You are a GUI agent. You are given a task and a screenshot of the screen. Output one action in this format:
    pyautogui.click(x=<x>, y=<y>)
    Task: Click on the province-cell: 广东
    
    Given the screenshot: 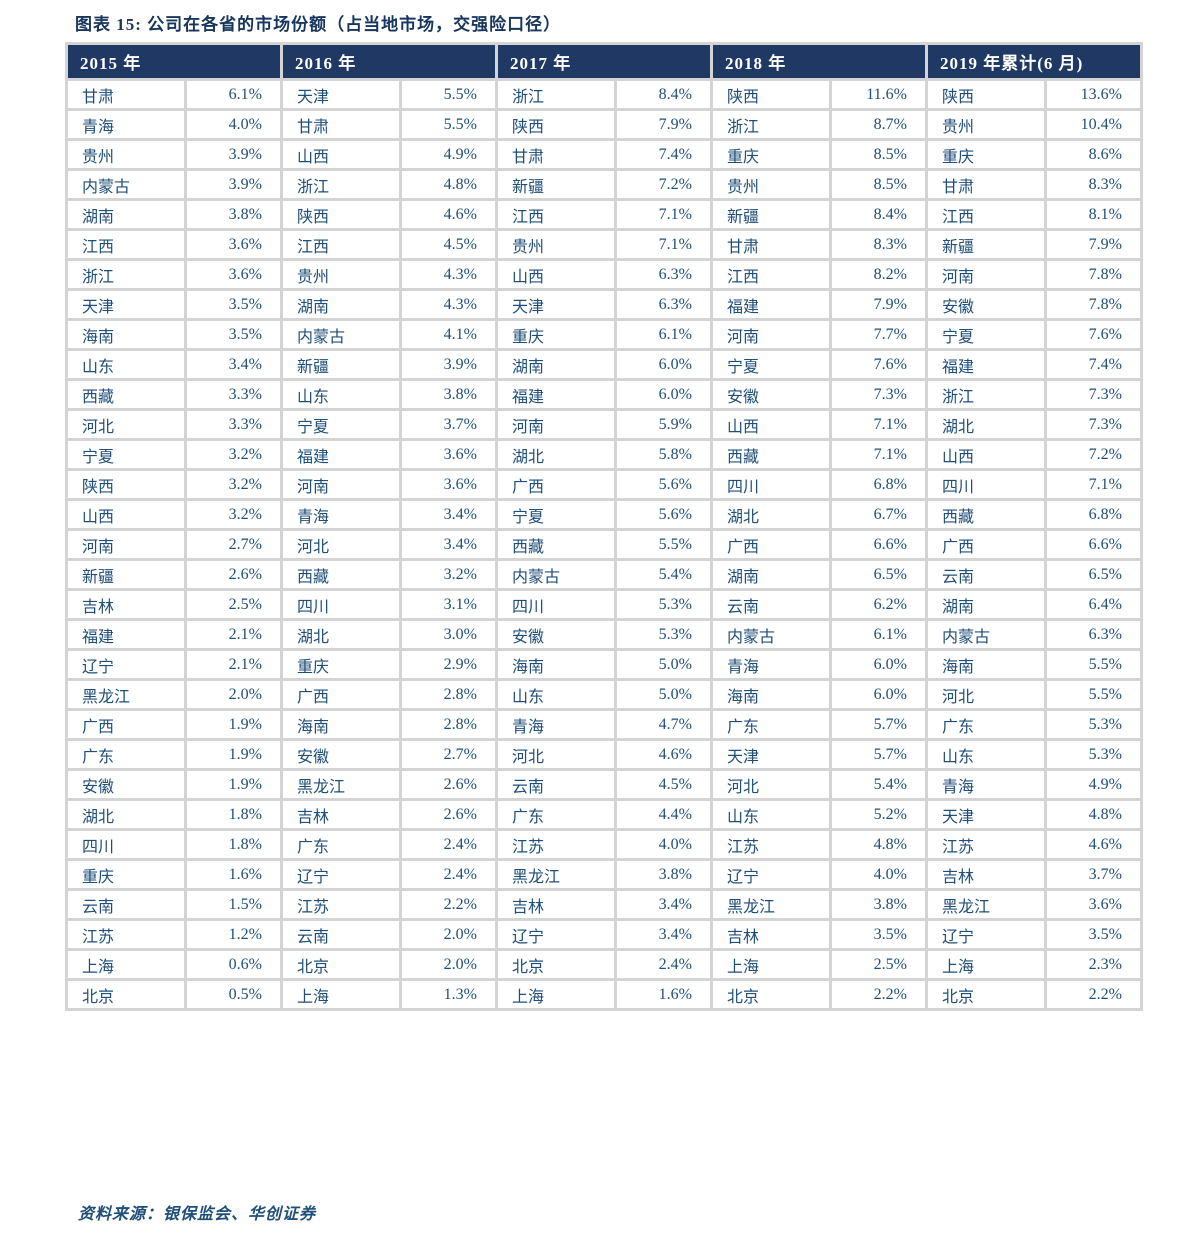 What is the action you would take?
    pyautogui.click(x=986, y=724)
    